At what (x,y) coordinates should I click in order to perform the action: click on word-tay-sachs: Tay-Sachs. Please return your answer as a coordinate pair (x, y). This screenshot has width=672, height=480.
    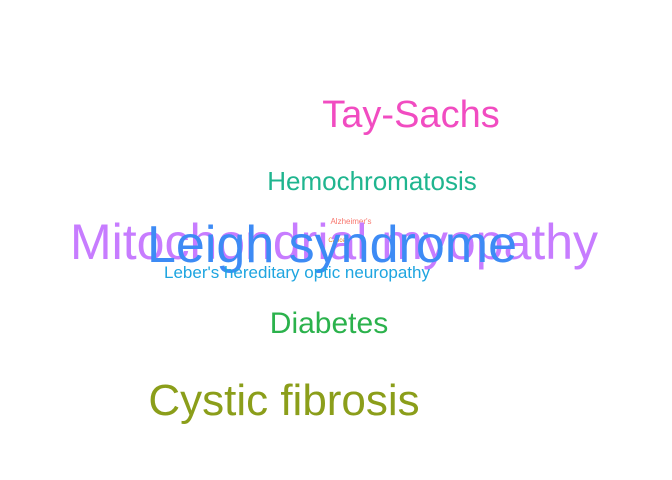
    Looking at the image, I should click on (410, 115).